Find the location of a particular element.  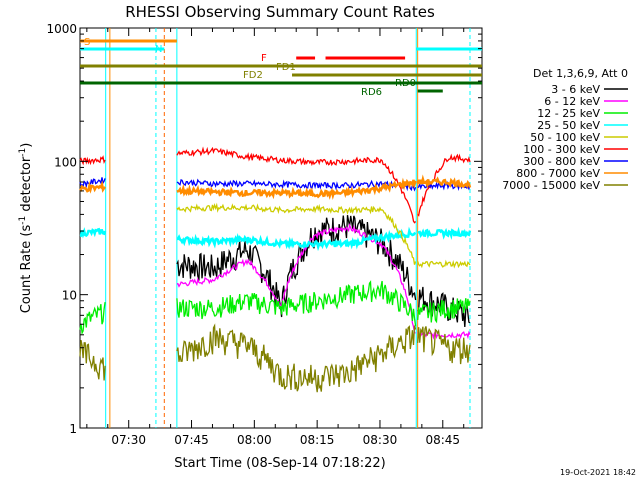

y-axis-label-end: ) is located at coordinates (26, 145).